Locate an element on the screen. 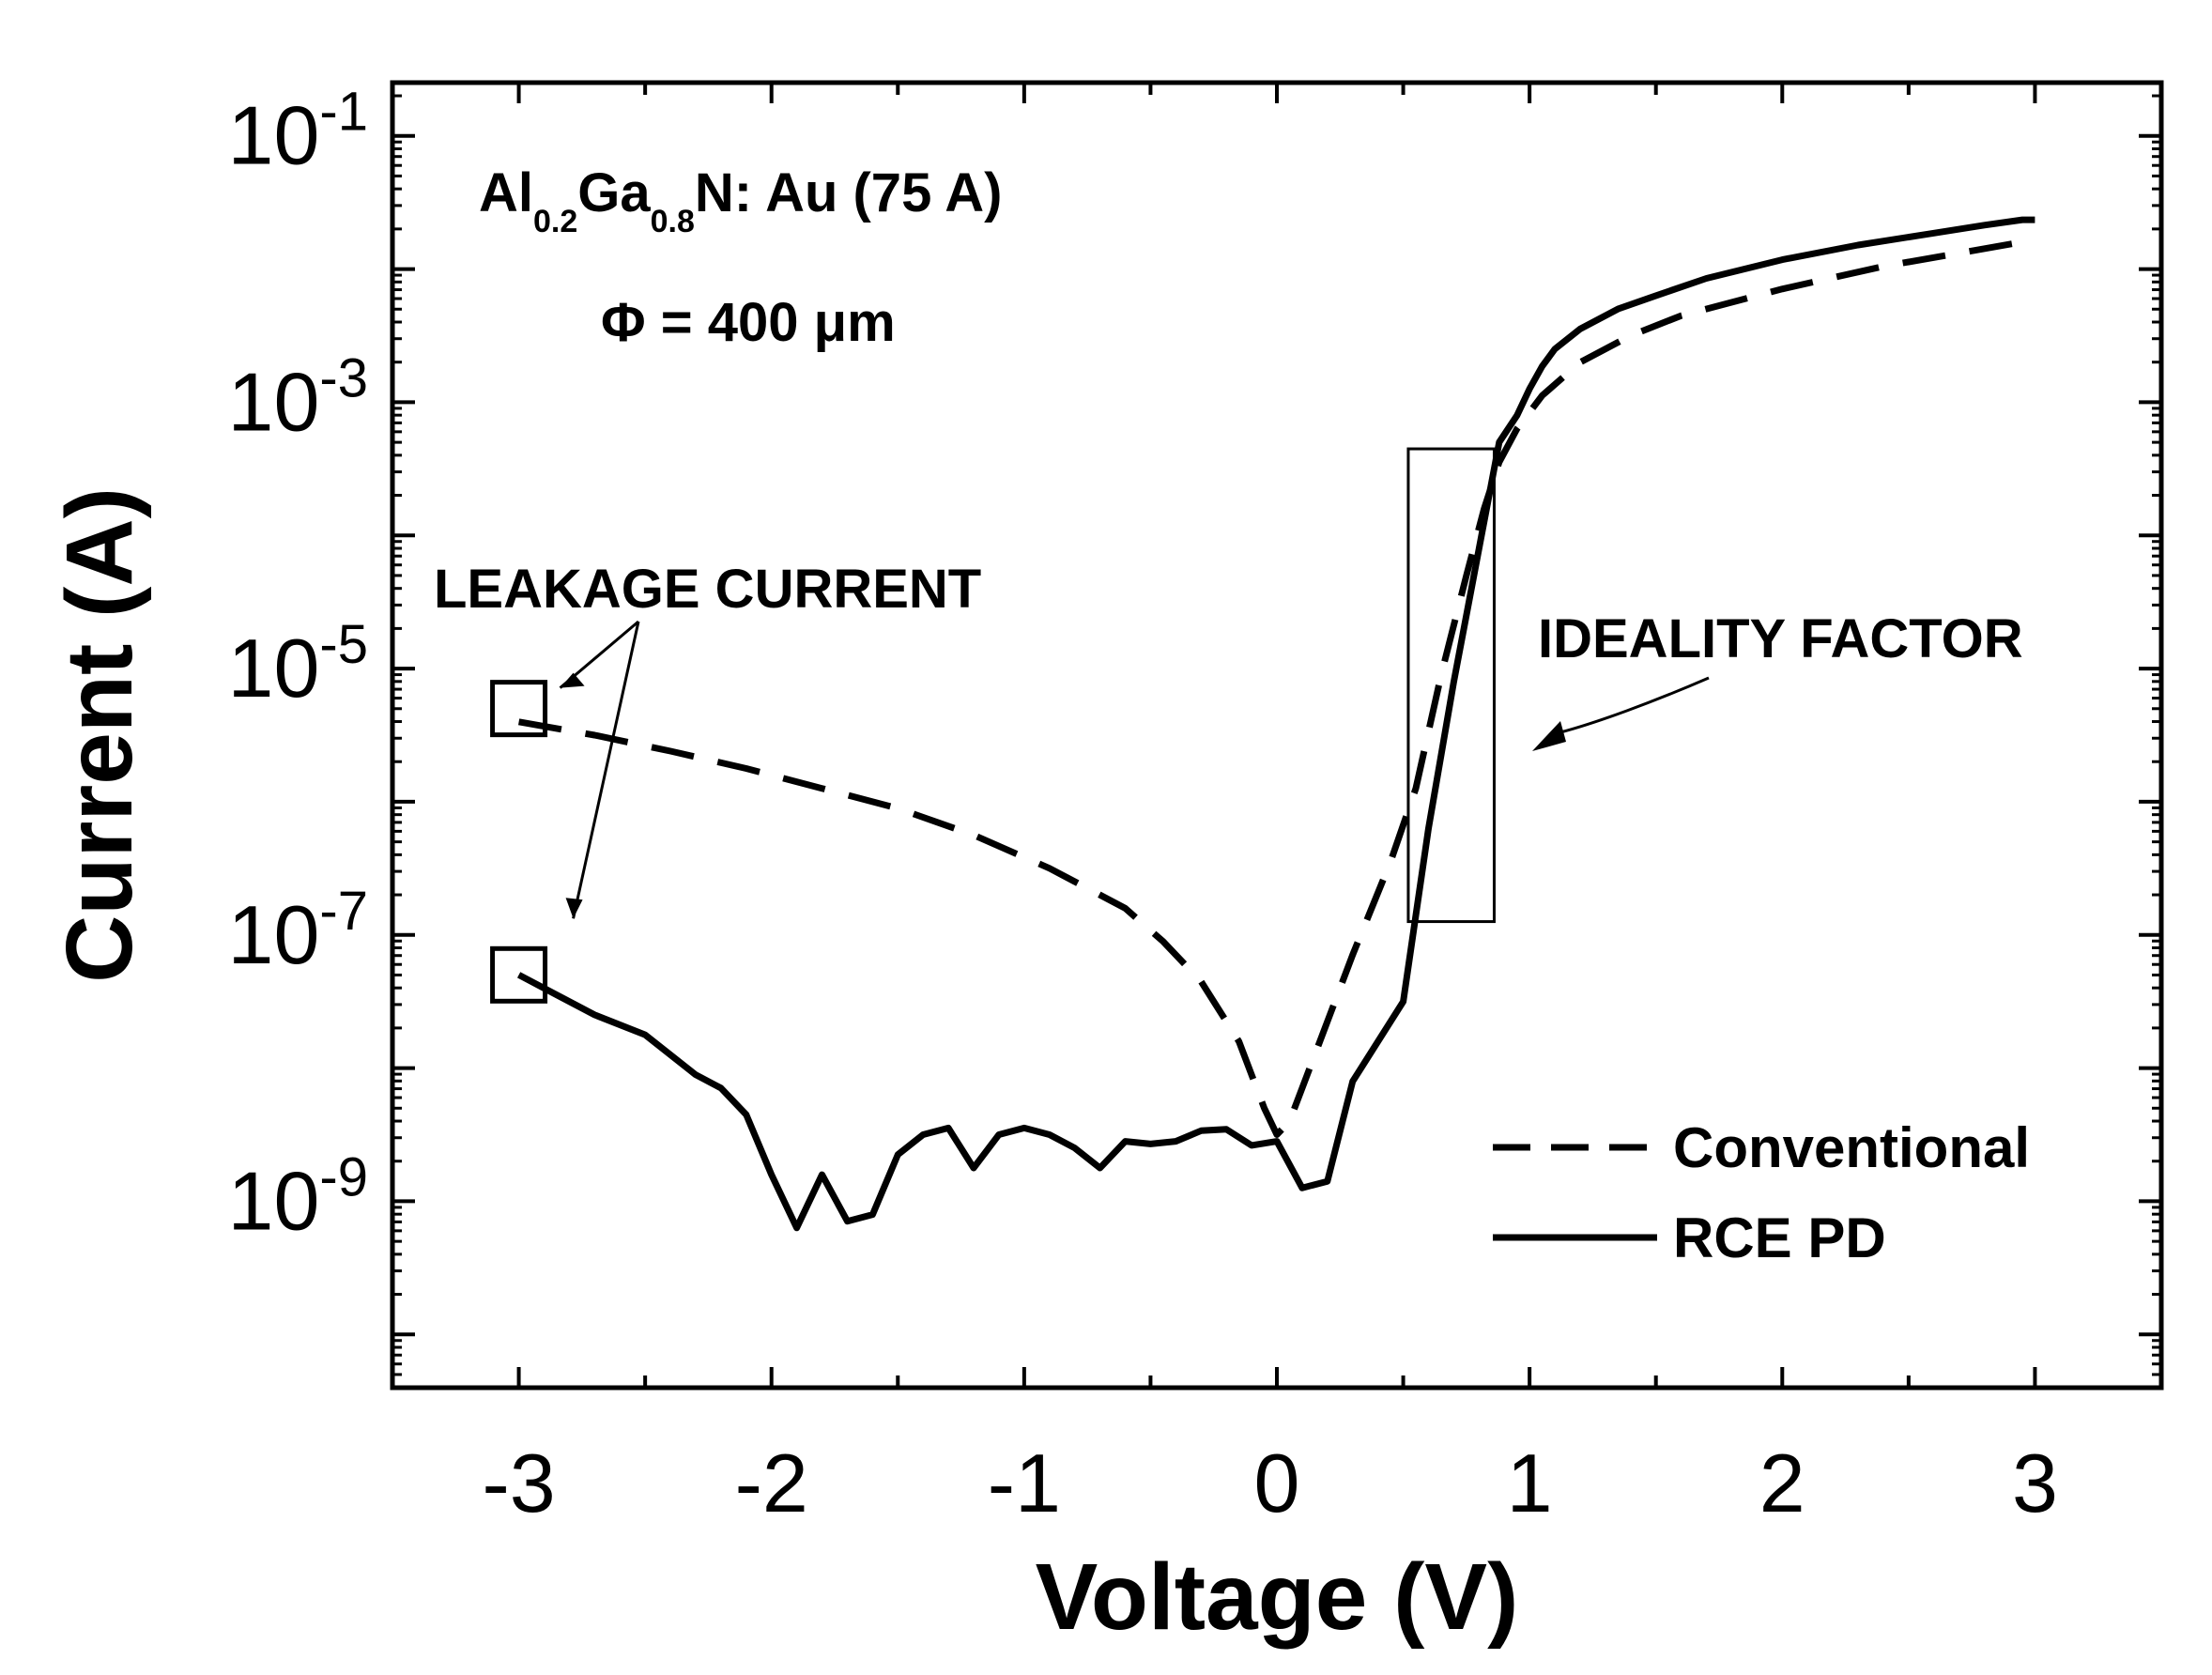 This screenshot has width=2212, height=1675. y-tick-label: 10⁻⁷ is located at coordinates (298, 931).